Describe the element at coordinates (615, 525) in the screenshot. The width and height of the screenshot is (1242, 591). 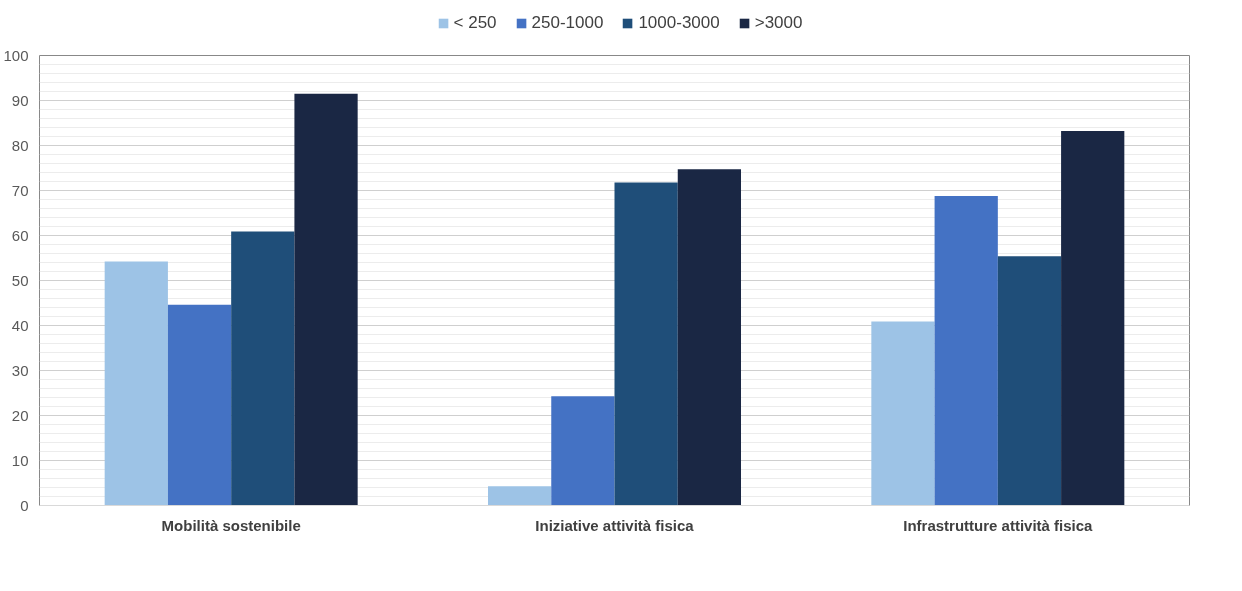
I see `x-tick-label: Iniziative attività fisica` at that location.